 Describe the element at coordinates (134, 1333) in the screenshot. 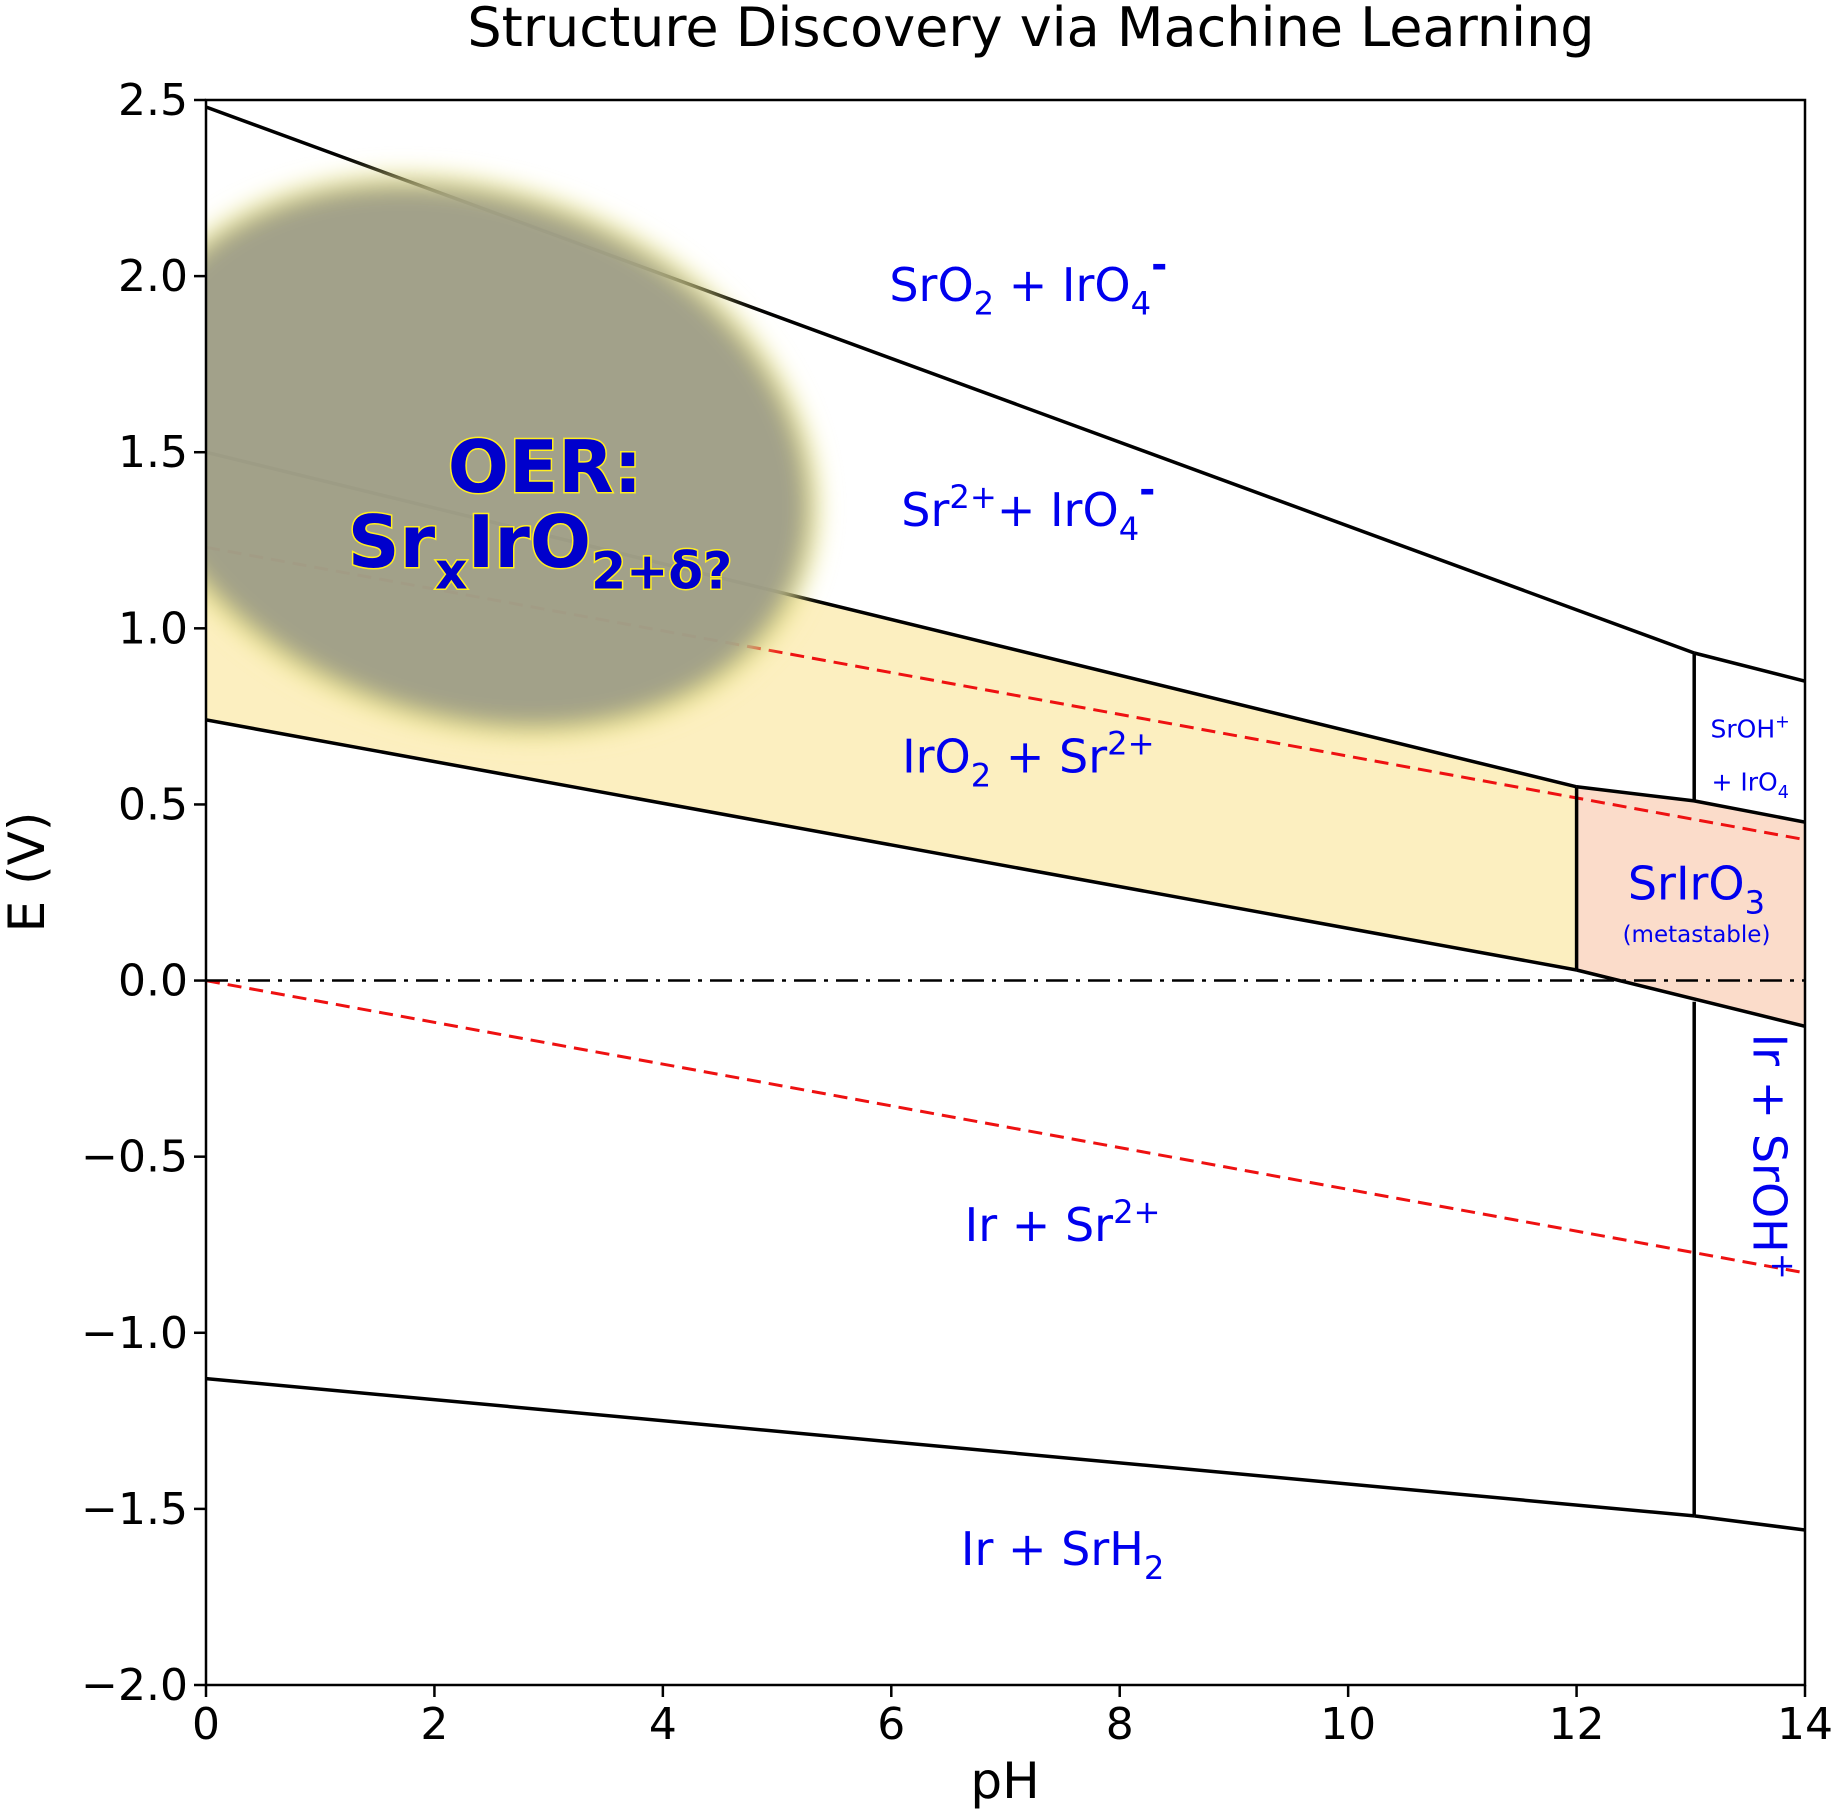

I see `y-tick-label: −1.0` at that location.